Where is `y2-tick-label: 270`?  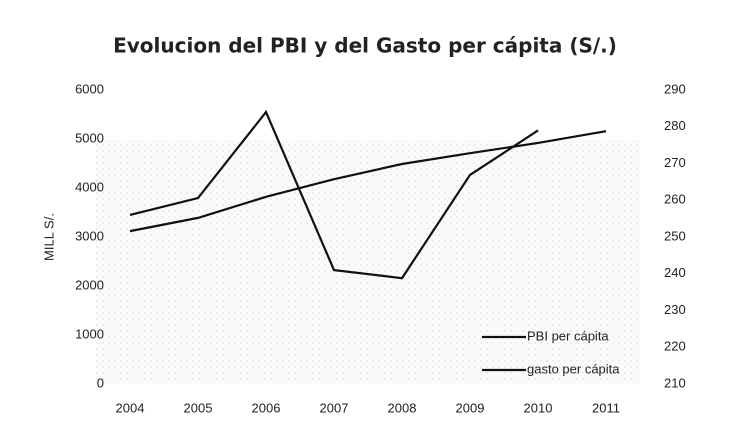
y2-tick-label: 270 is located at coordinates (675, 162).